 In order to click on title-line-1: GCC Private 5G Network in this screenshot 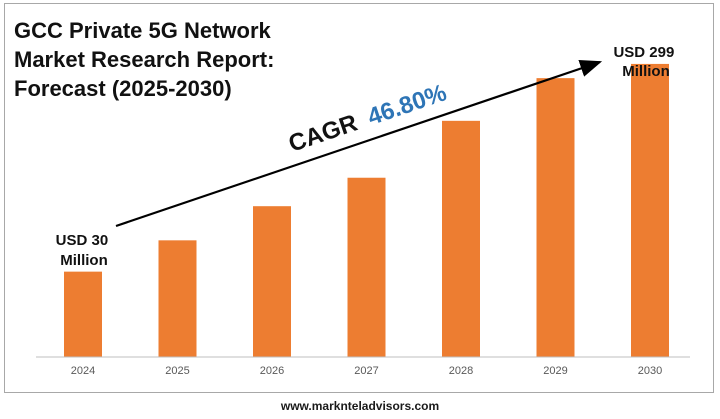, I will do `click(142, 30)`.